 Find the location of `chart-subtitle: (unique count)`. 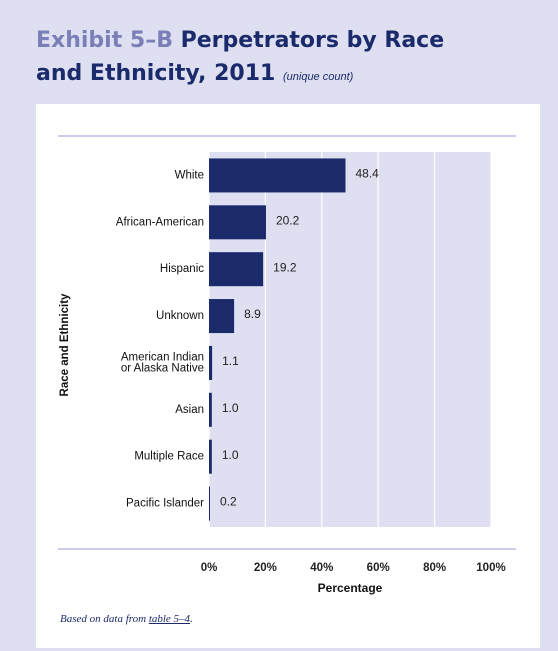

chart-subtitle: (unique count) is located at coordinates (318, 77).